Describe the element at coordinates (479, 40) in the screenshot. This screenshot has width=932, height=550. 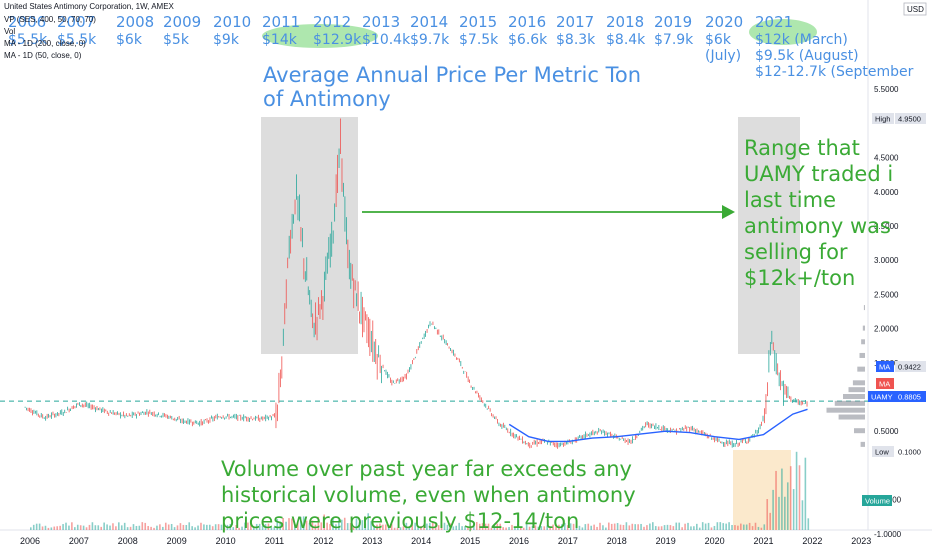
I see `year-price: $7.5k` at that location.